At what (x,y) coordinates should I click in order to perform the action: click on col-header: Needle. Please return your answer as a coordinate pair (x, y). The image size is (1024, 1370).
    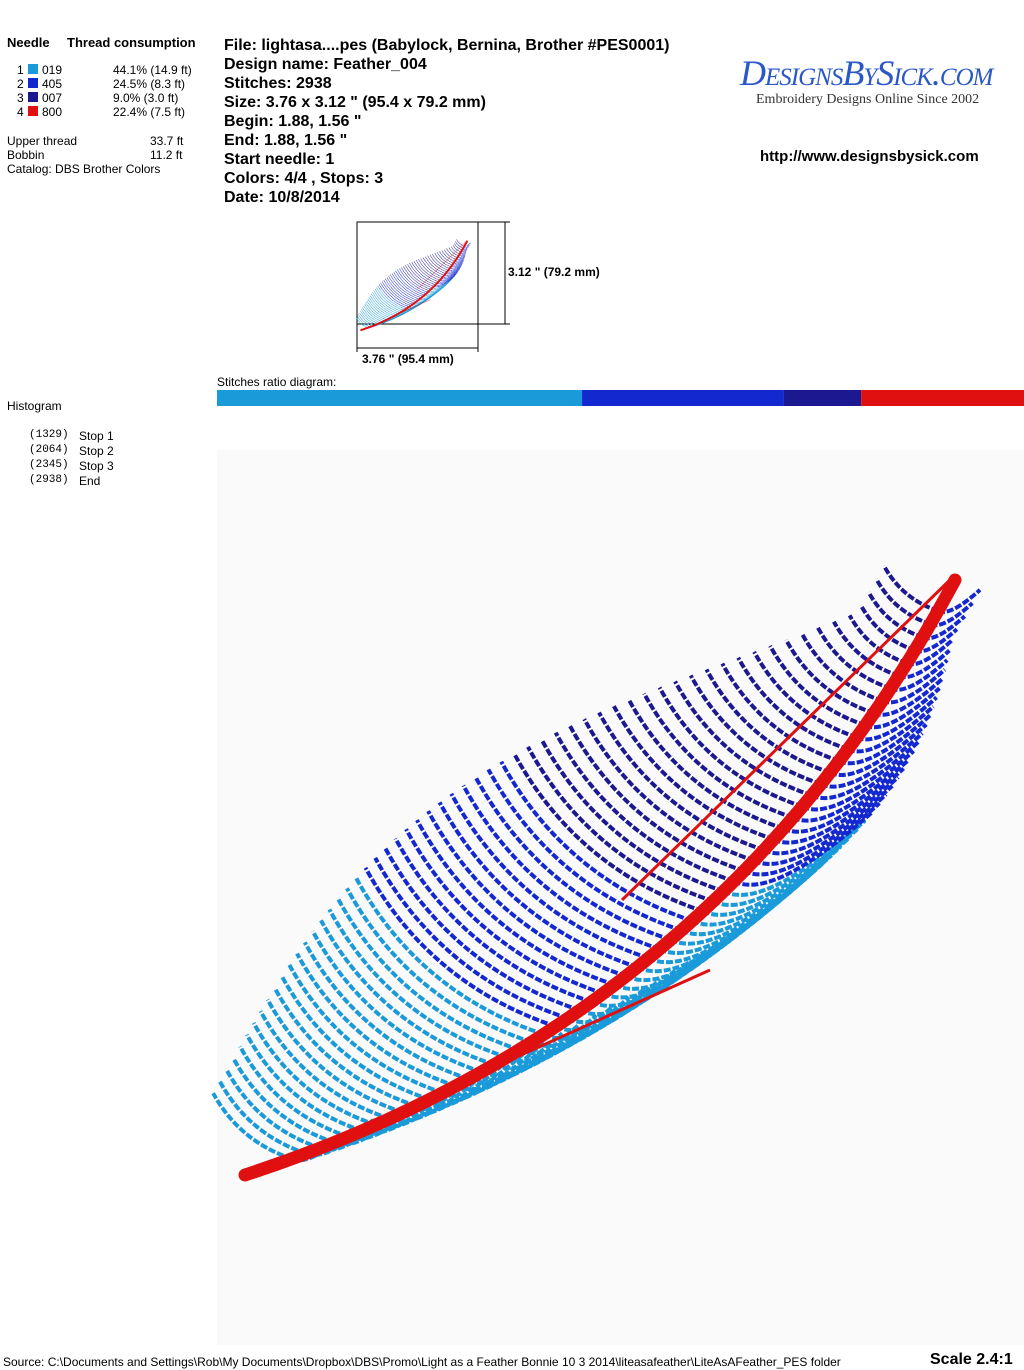
    Looking at the image, I should click on (28, 42).